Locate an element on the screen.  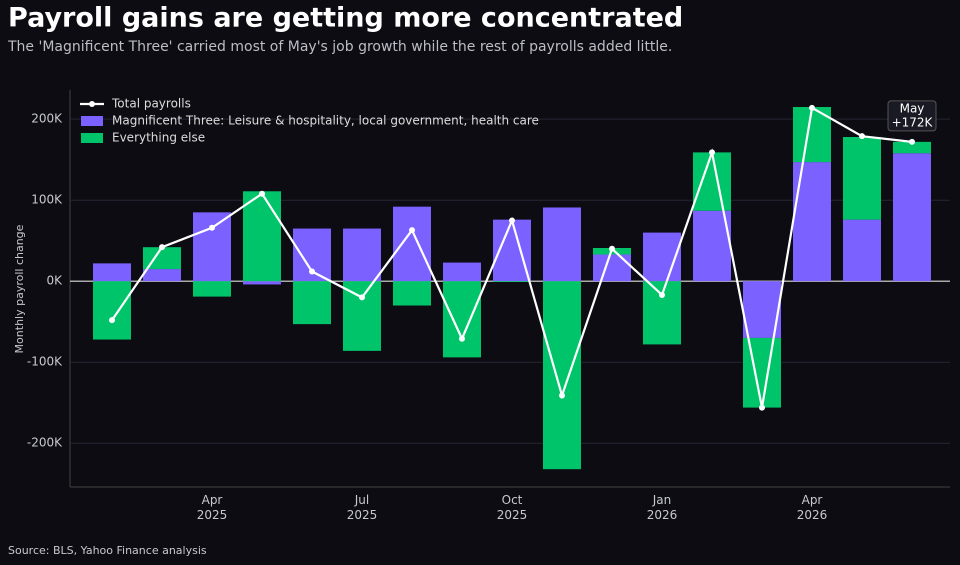
y-tick-label: 100K is located at coordinates (47, 200).